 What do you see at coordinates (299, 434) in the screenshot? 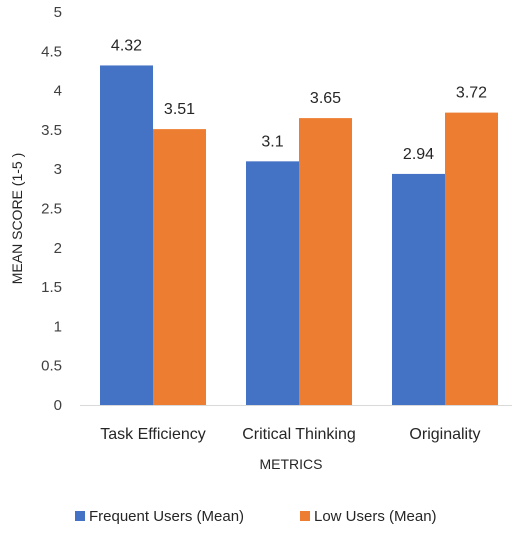
I see `x-category-label: Critical Thinking` at bounding box center [299, 434].